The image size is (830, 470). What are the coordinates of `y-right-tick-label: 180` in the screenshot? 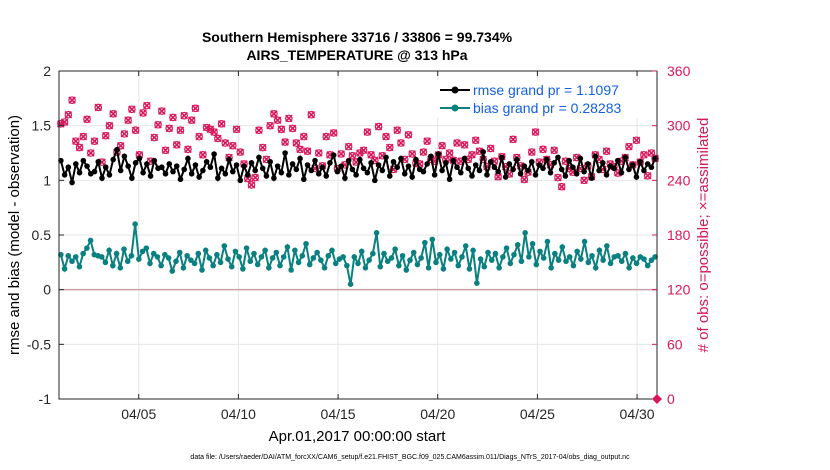 It's located at (679, 235).